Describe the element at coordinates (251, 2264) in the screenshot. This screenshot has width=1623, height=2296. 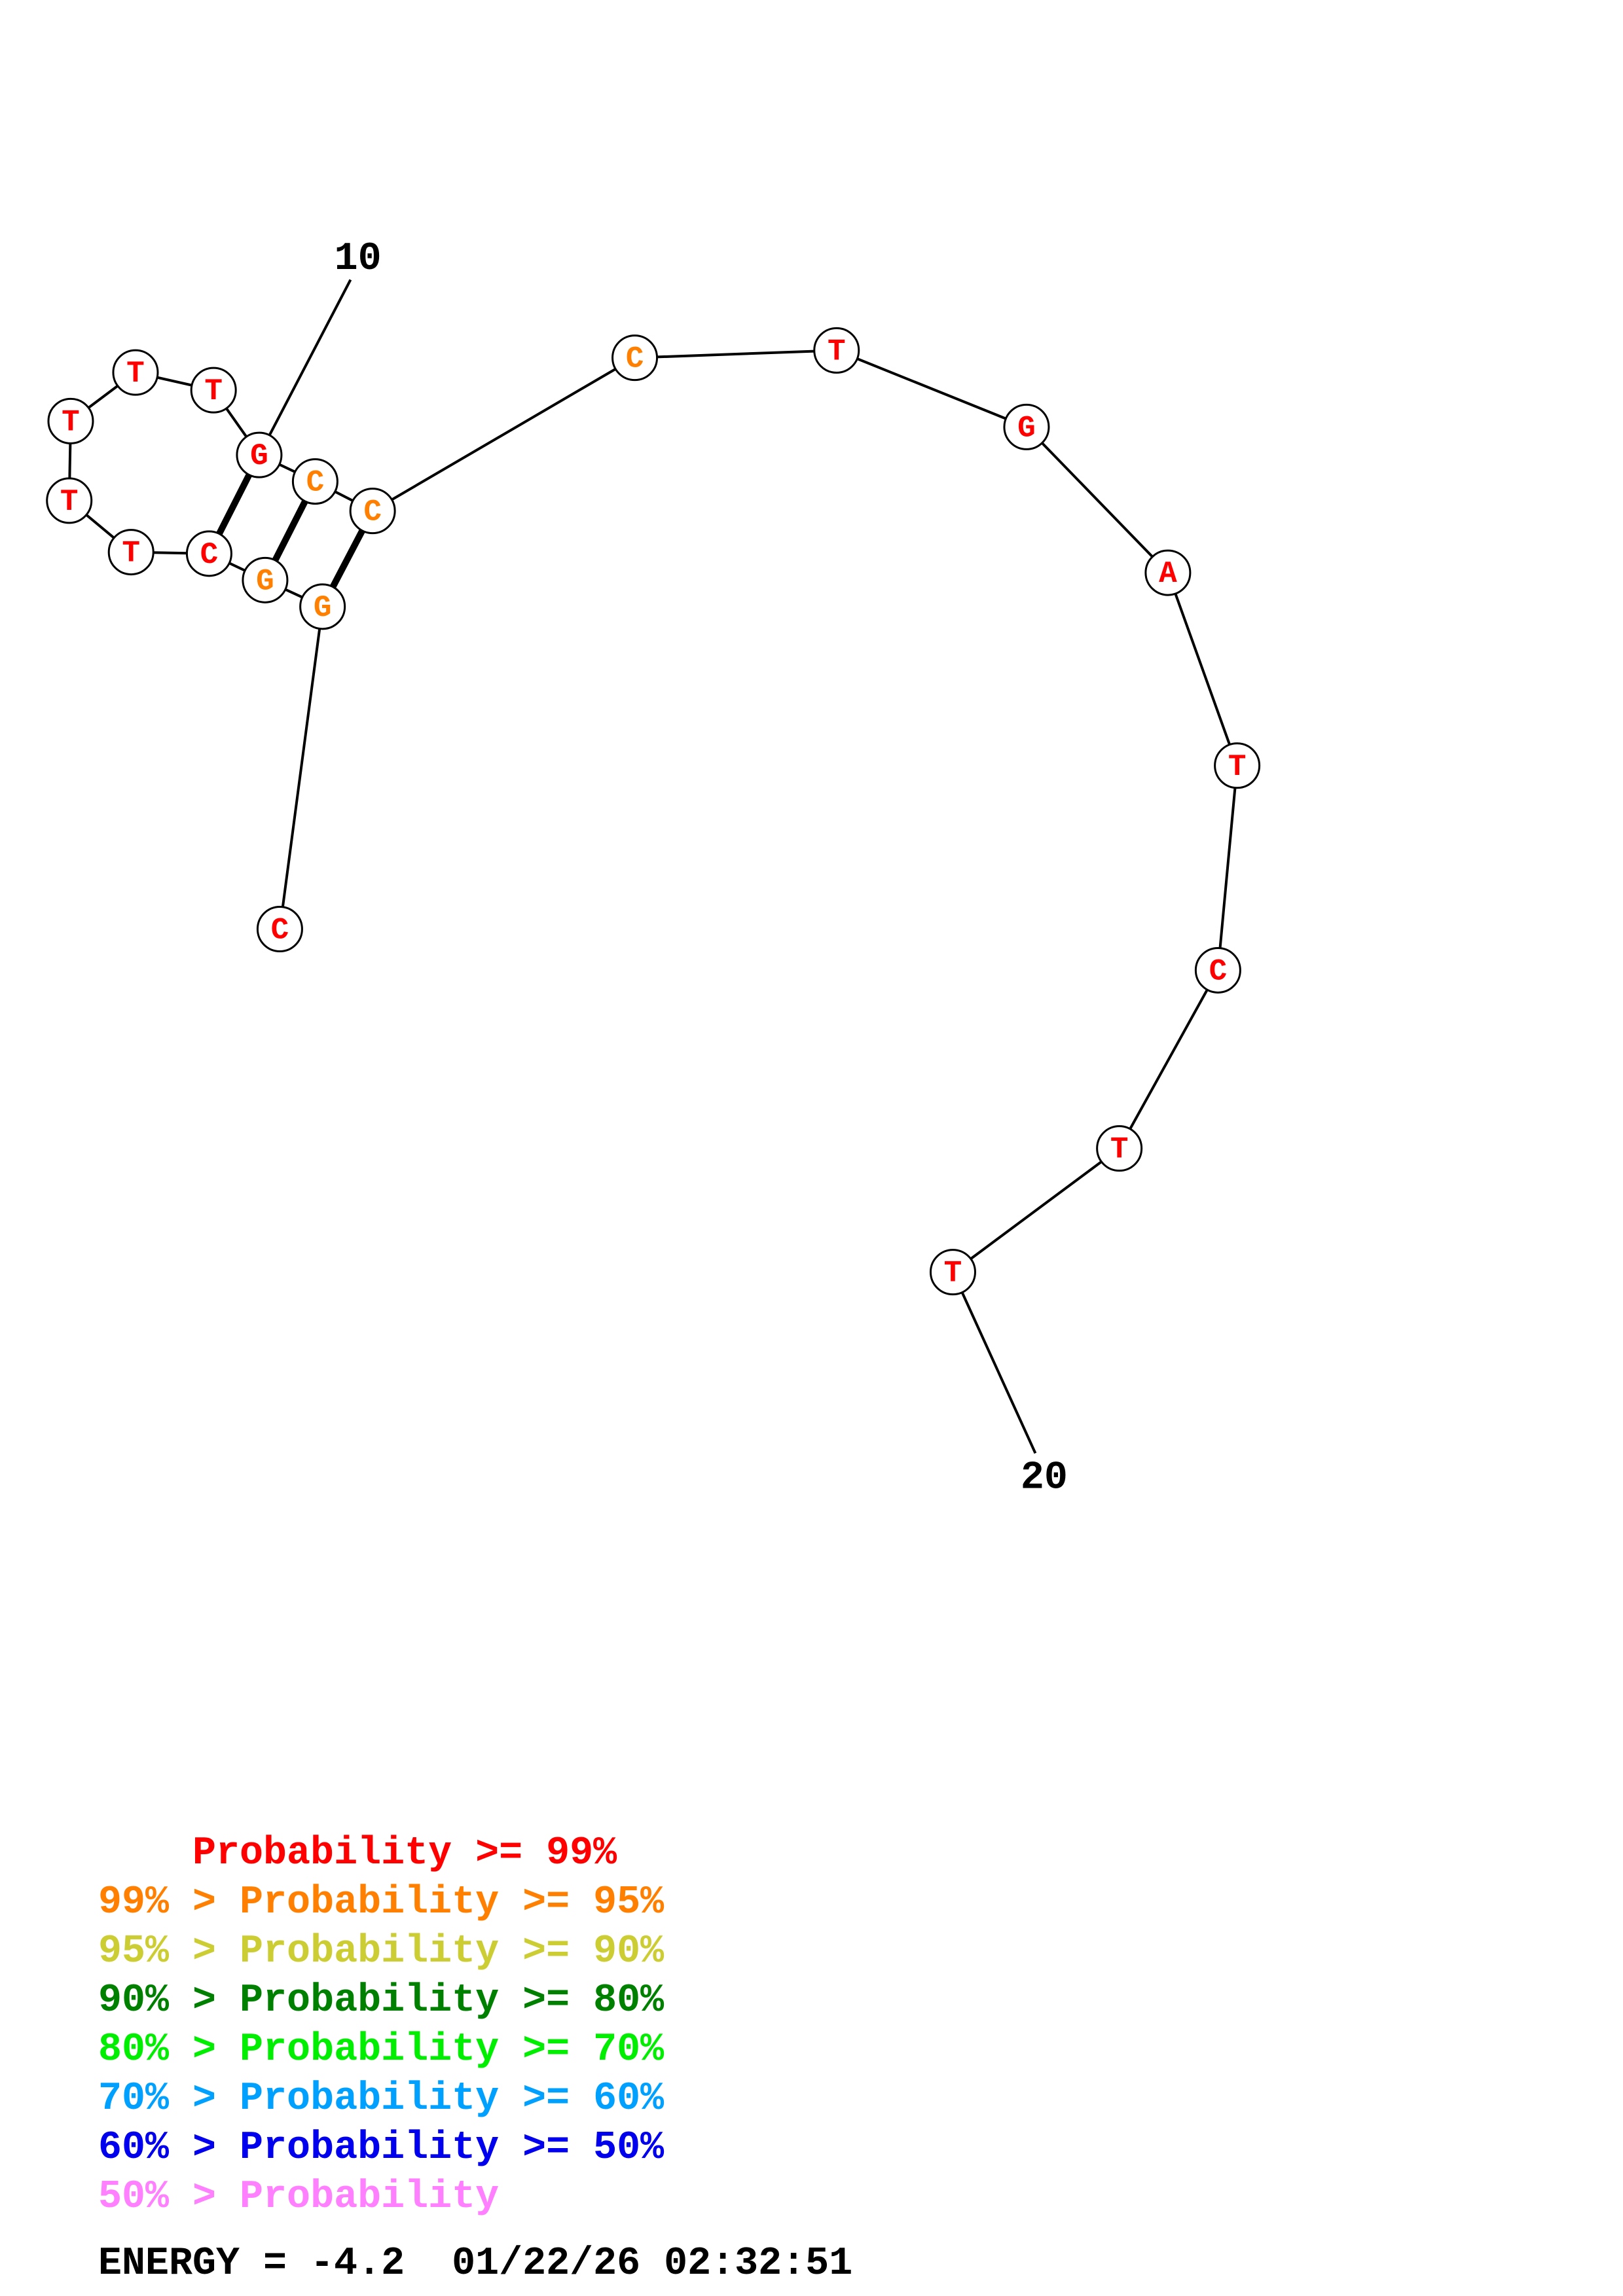
I see `energy-value: ENERGY = -4.2` at that location.